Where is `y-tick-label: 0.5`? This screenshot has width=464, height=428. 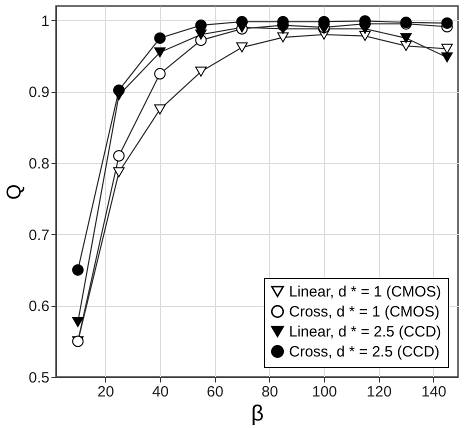 y-tick-label: 0.5 is located at coordinates (39, 378).